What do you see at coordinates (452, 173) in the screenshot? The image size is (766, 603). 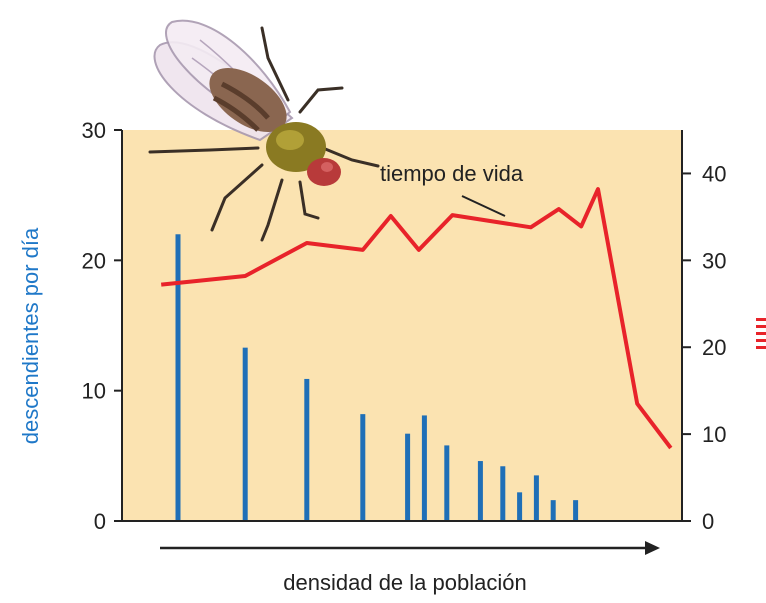 I see `lifetime-annotation: tiempo de vida` at bounding box center [452, 173].